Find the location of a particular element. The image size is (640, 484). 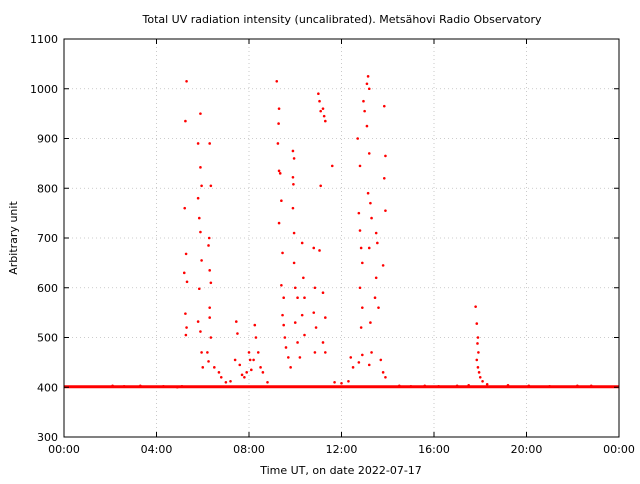

x-axis-label: Time UT, on date 2022-07-17 is located at coordinates (340, 470).